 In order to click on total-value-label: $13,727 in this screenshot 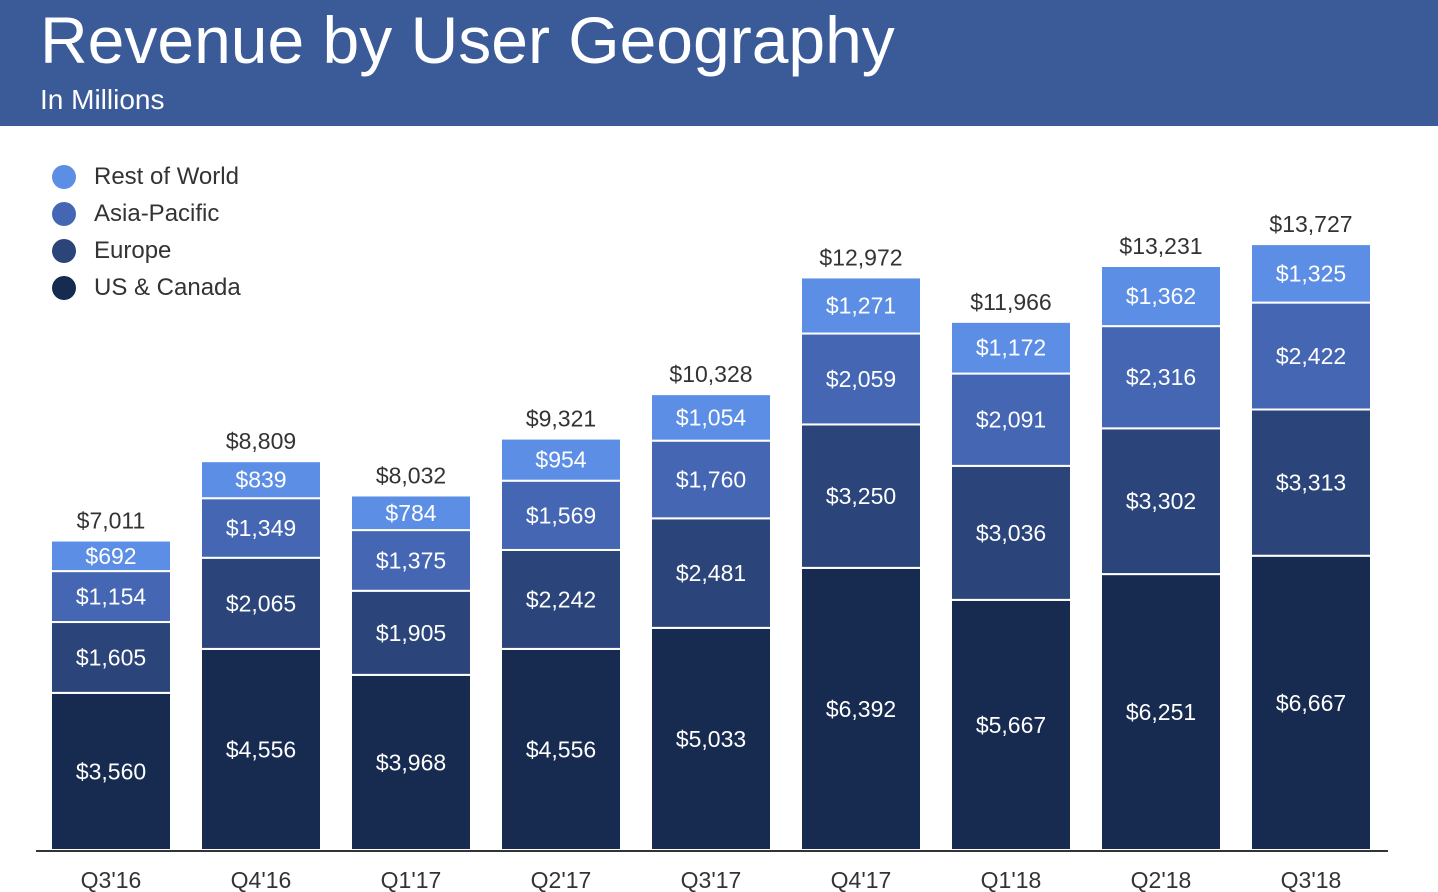, I will do `click(1310, 224)`.